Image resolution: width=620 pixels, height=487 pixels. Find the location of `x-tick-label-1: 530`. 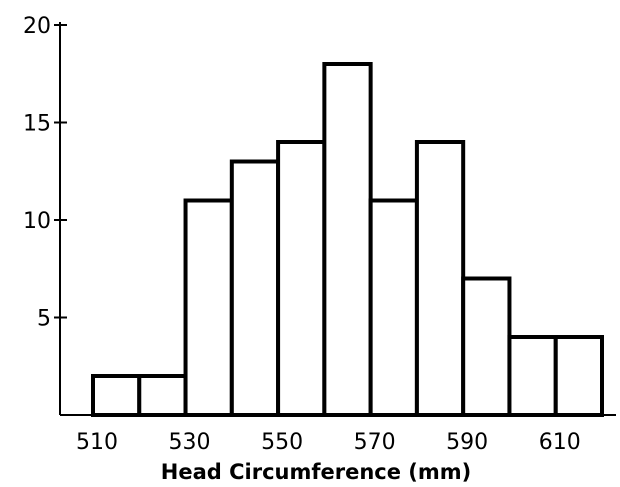

x-tick-label-1: 530 is located at coordinates (190, 442).